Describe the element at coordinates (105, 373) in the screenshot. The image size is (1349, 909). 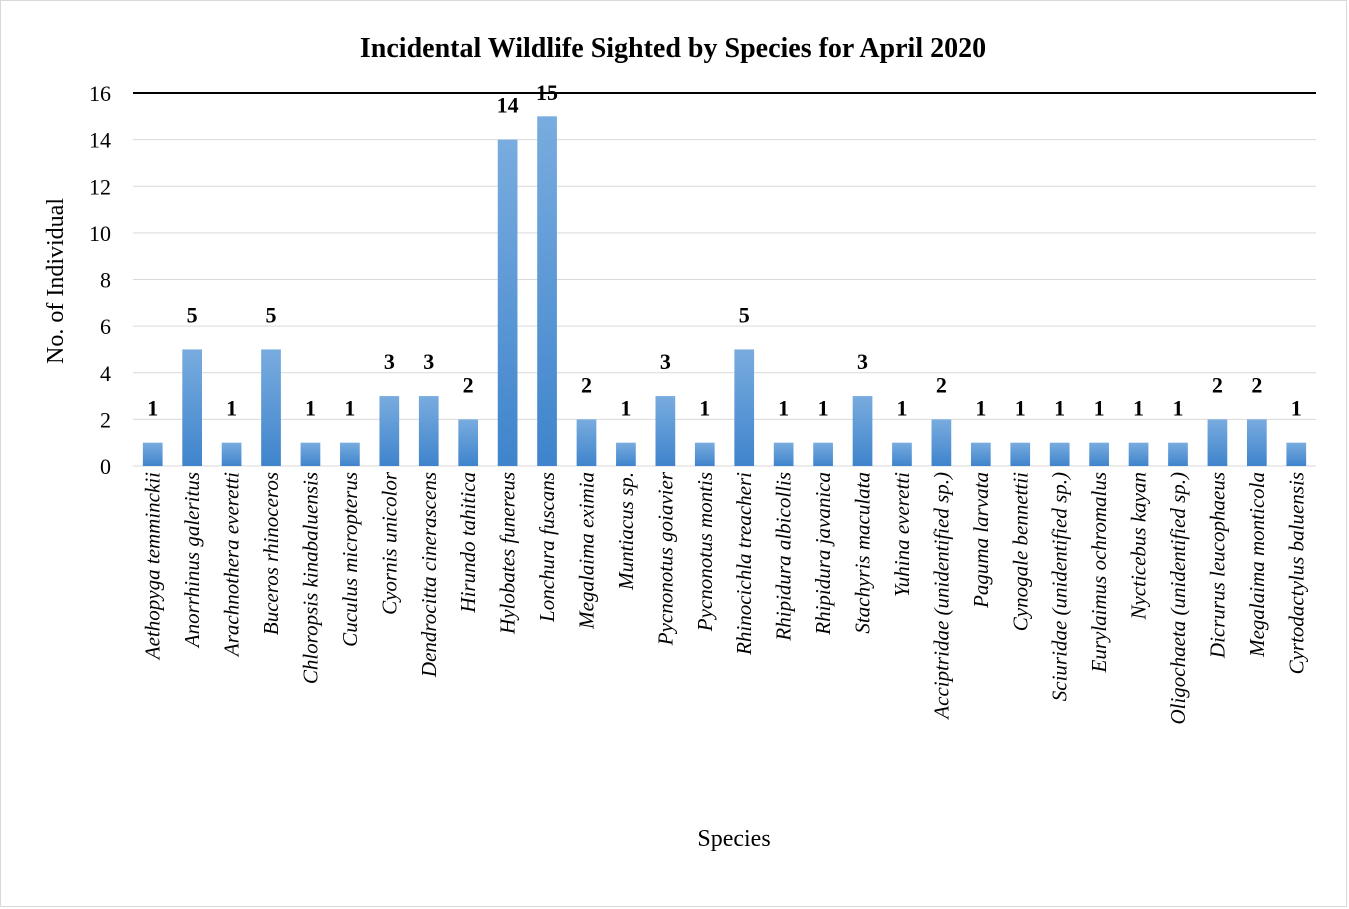
I see `y-tick-label: 4` at that location.